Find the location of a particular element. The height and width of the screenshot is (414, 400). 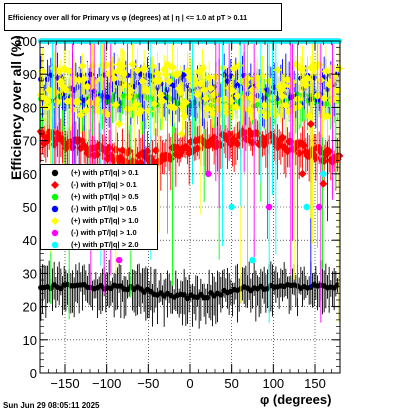

y-tick-label: 100 is located at coordinates (26, 41).